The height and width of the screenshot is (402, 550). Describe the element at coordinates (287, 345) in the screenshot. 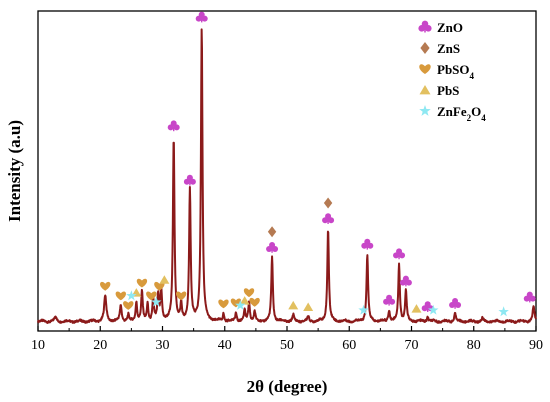

I see `x-tick-label: 50` at that location.